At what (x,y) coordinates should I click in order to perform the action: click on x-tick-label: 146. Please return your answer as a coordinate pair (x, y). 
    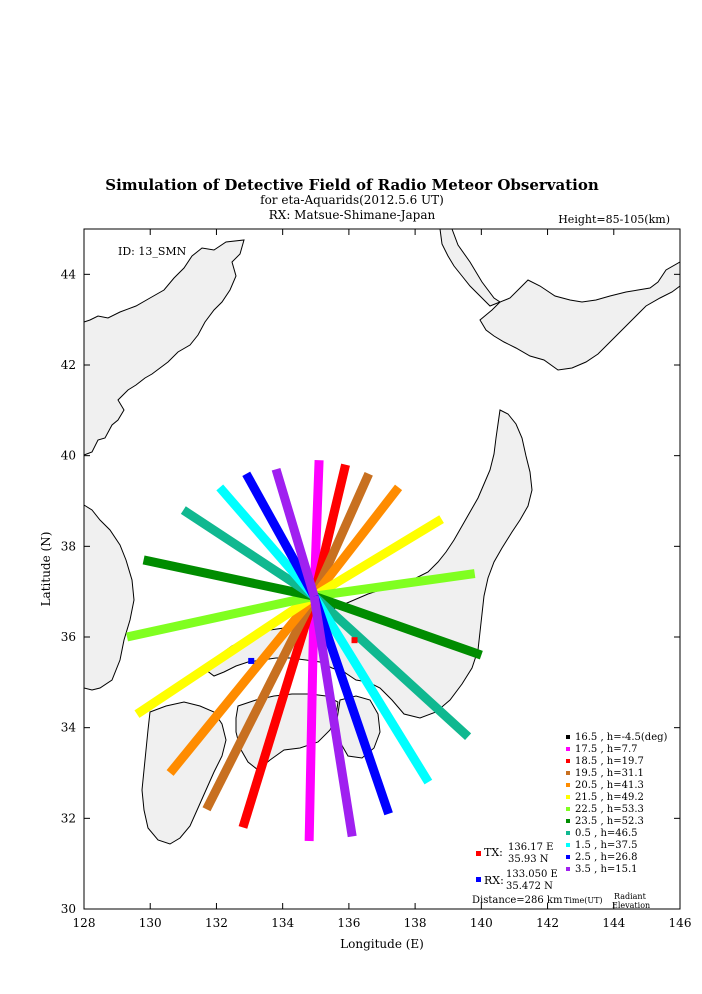
    Looking at the image, I should click on (680, 923).